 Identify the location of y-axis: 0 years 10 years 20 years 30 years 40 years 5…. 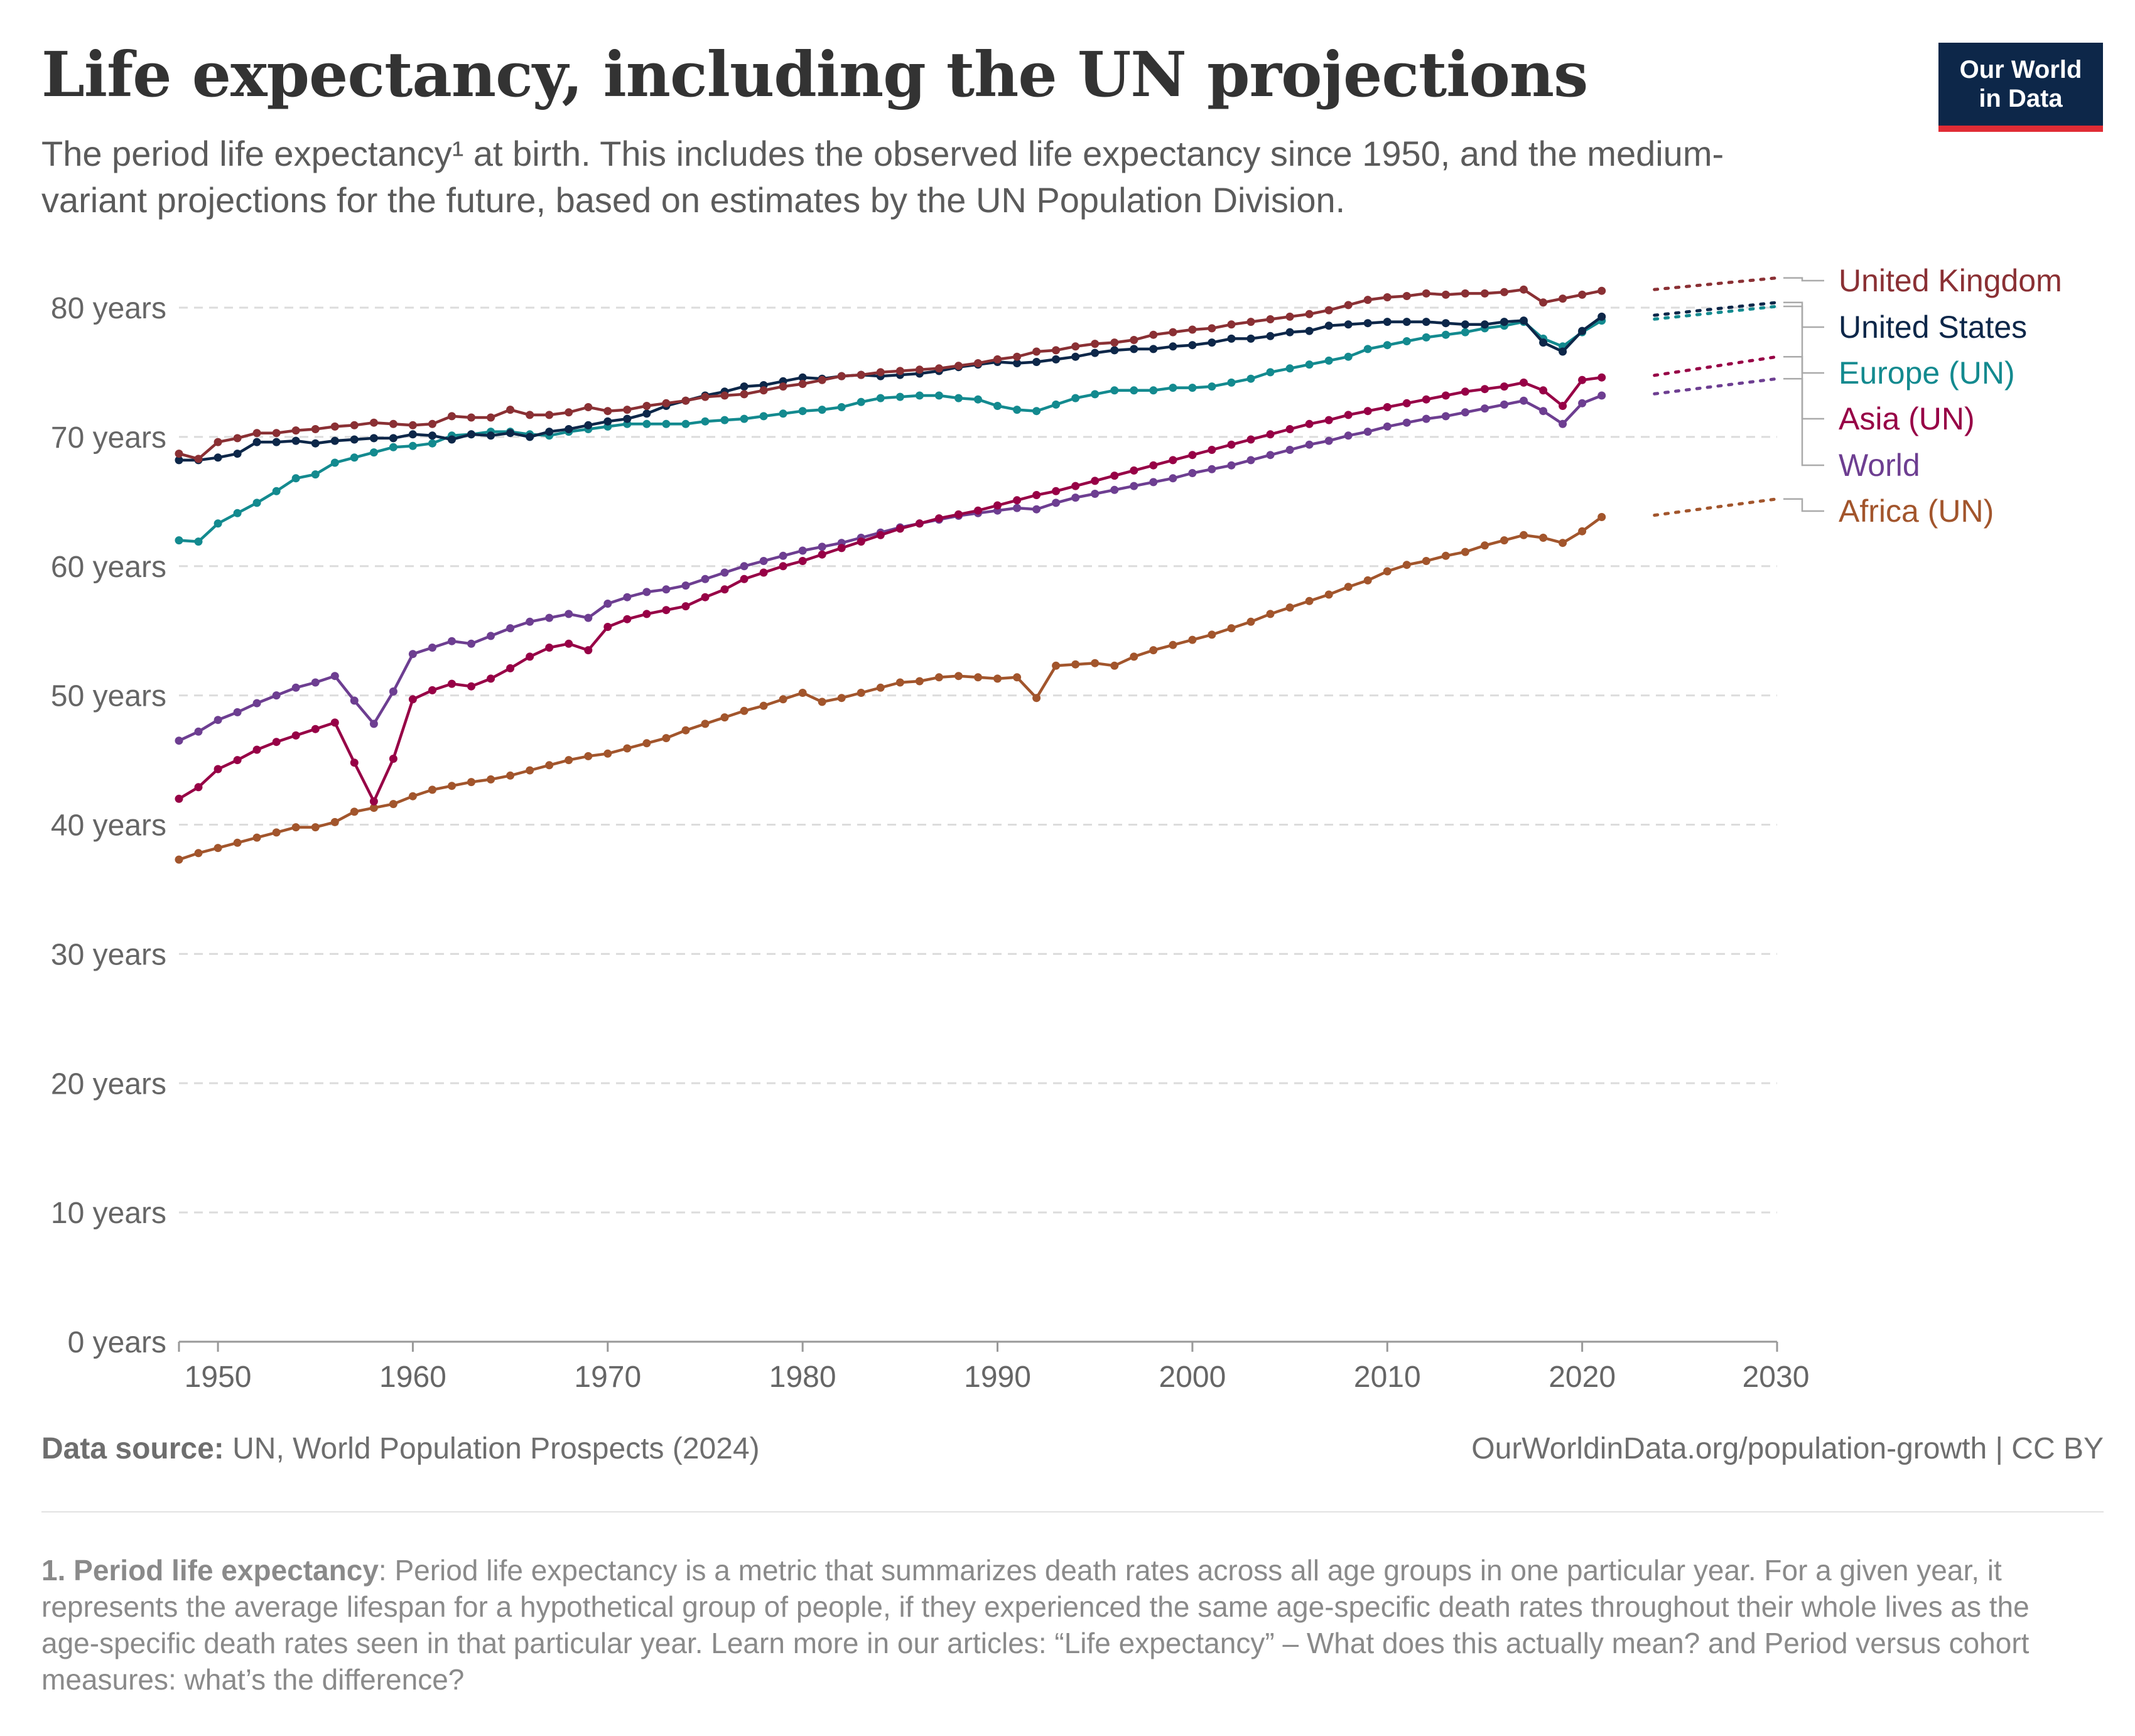
(108, 826).